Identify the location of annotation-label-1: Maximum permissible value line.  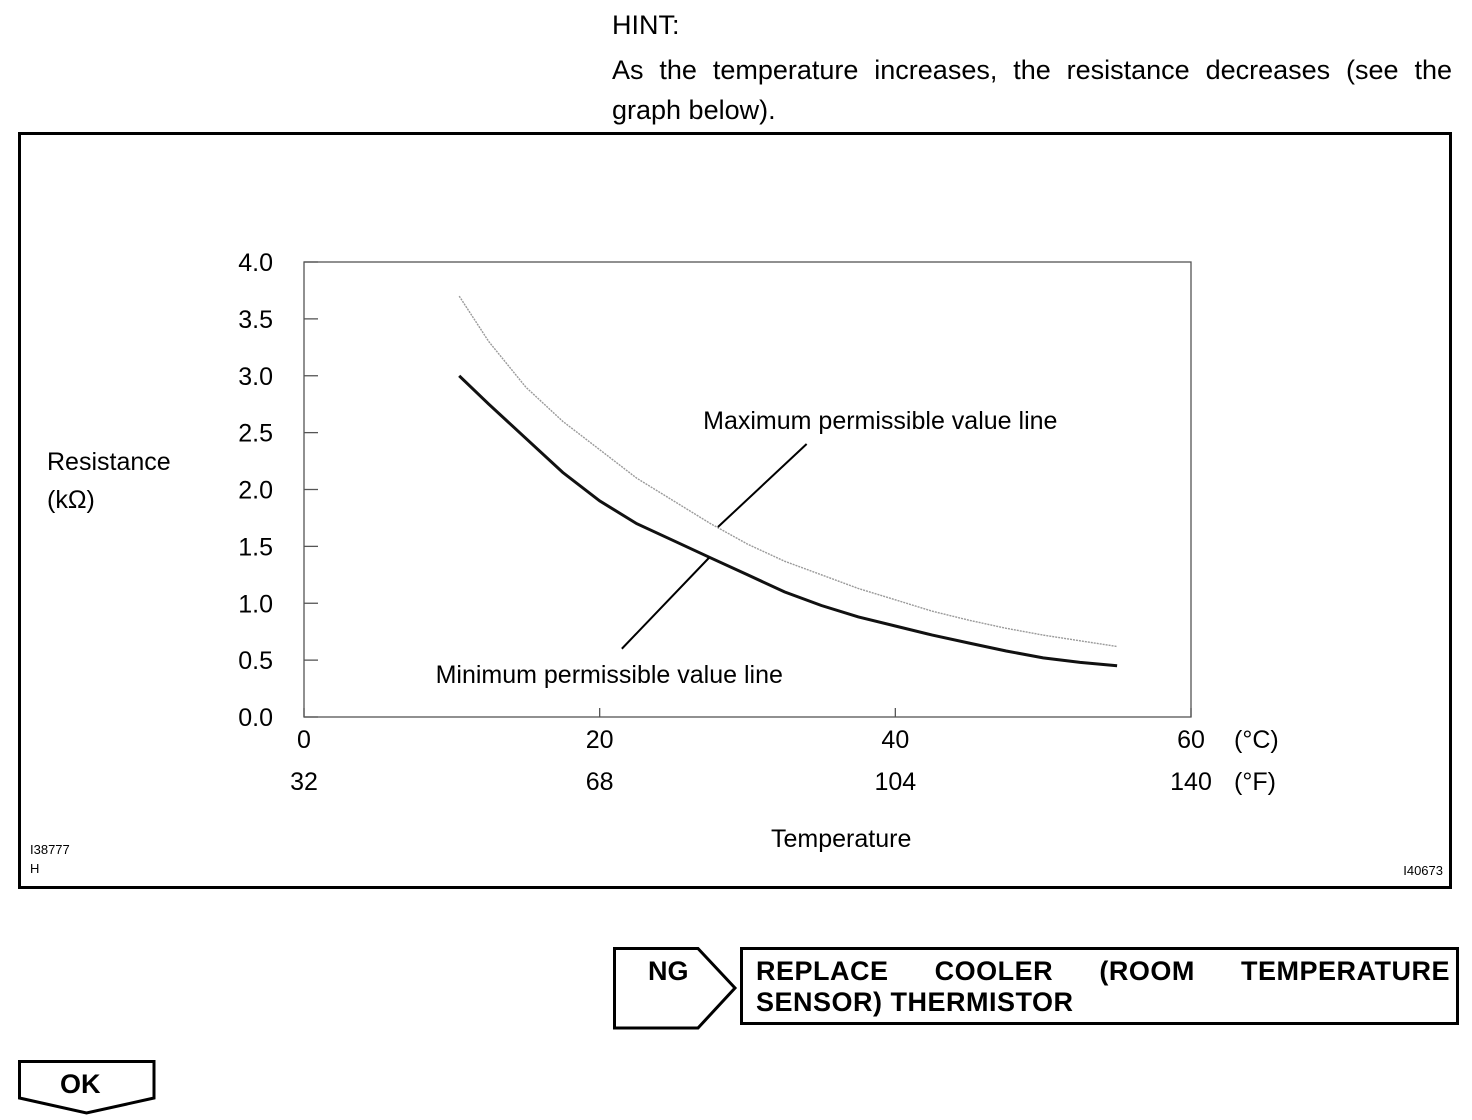
(880, 421).